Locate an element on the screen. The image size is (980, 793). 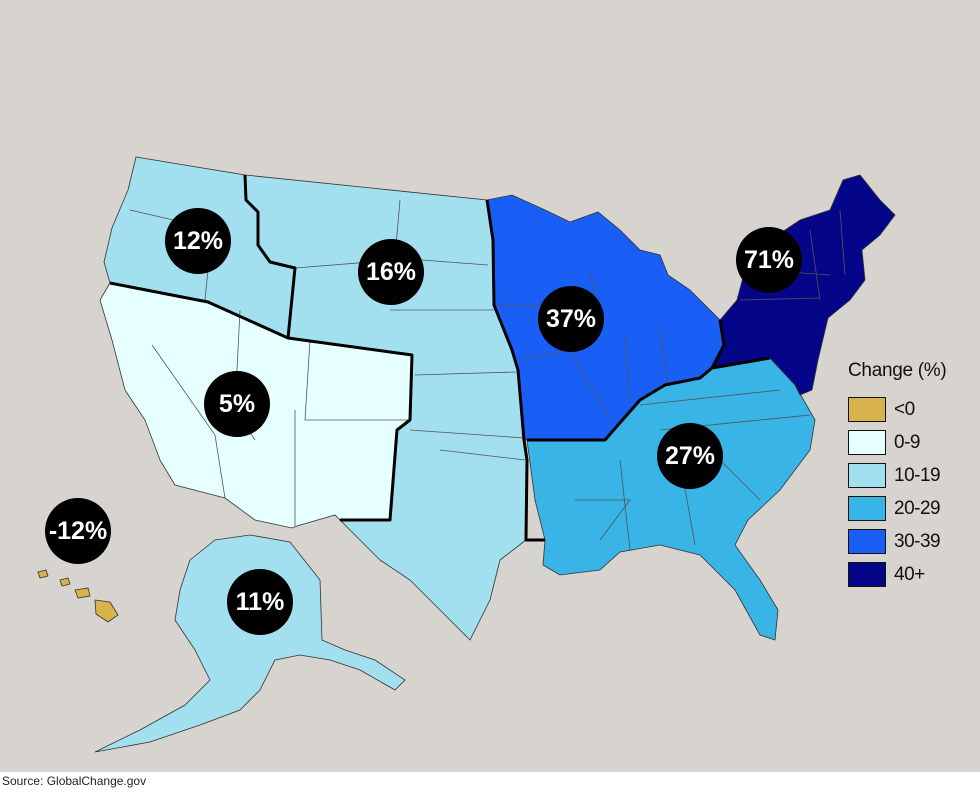
legend-item-10-19: 10-19 is located at coordinates (897, 475).